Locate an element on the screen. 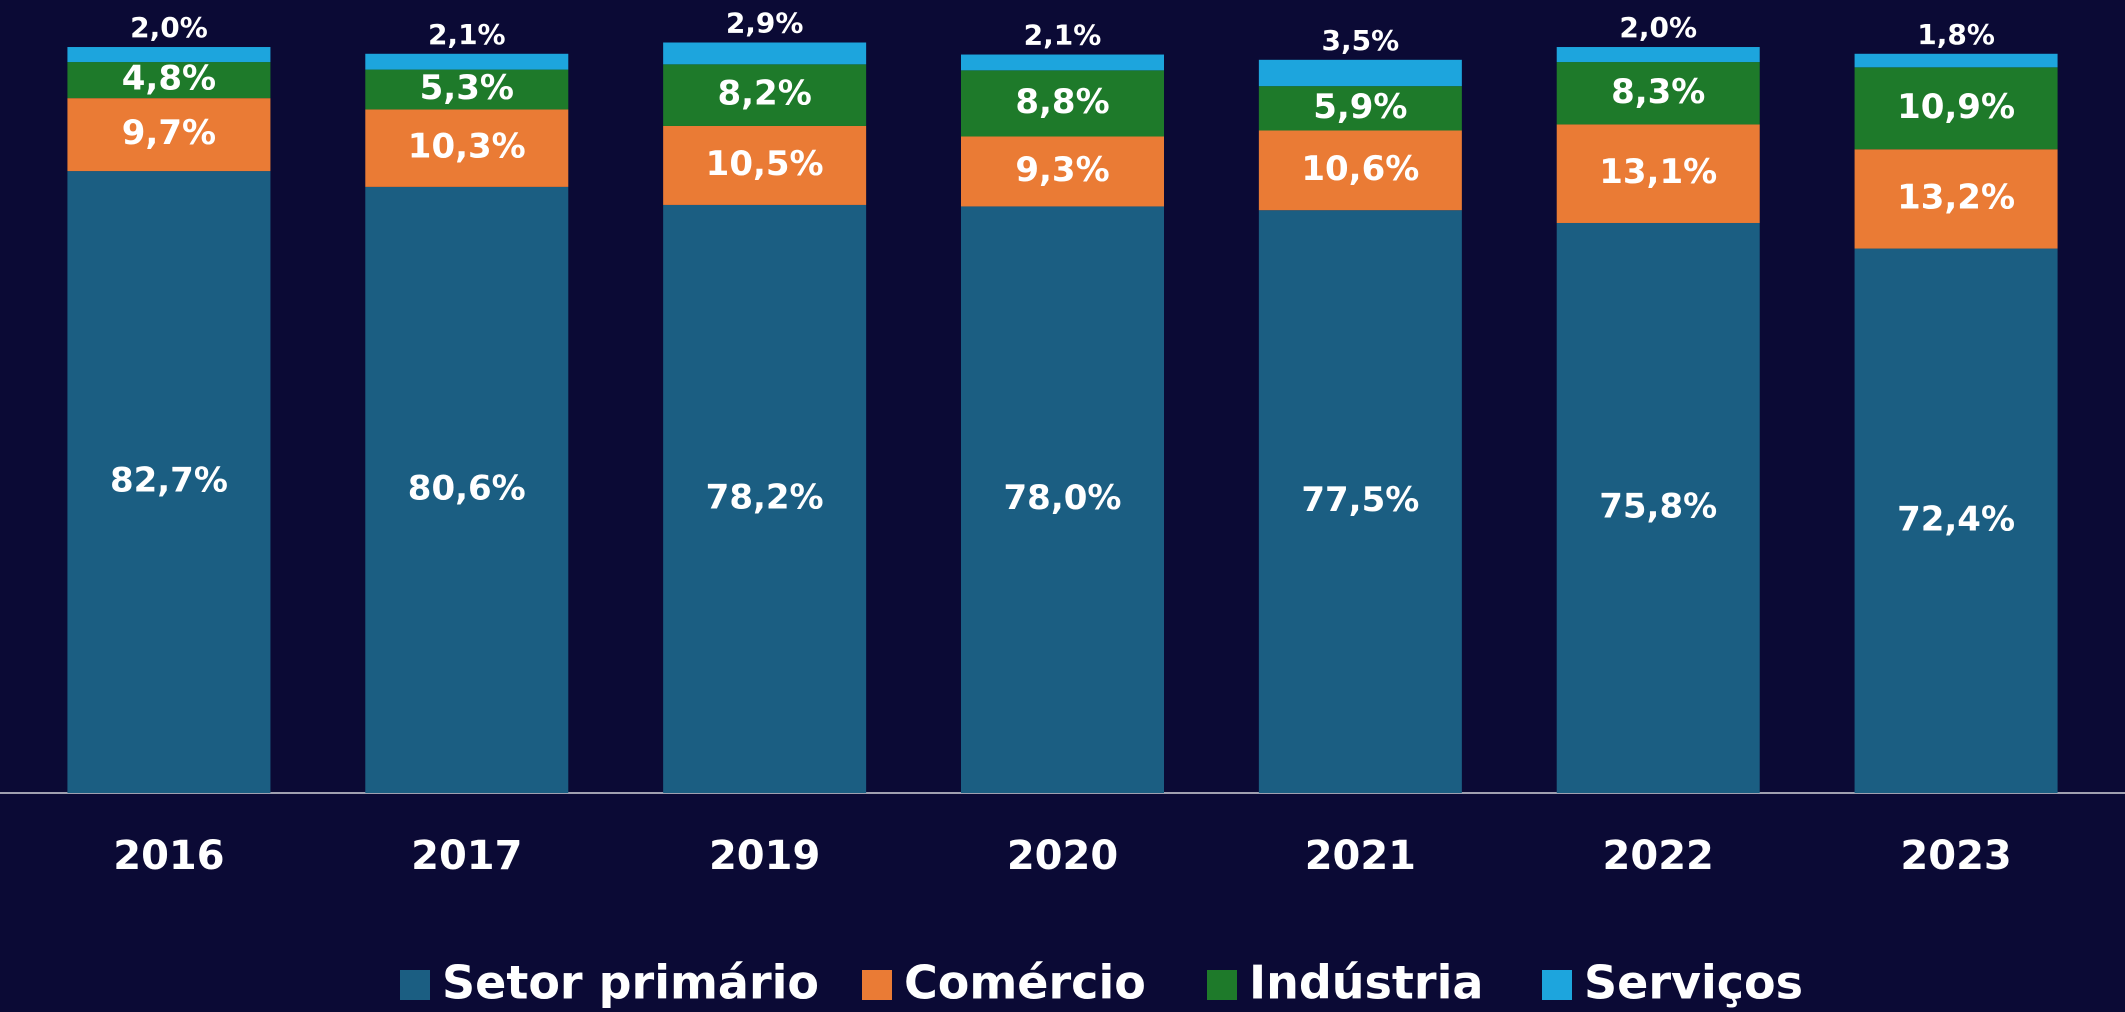 The height and width of the screenshot is (1012, 2125). legend-label: Indústria is located at coordinates (1366, 983).